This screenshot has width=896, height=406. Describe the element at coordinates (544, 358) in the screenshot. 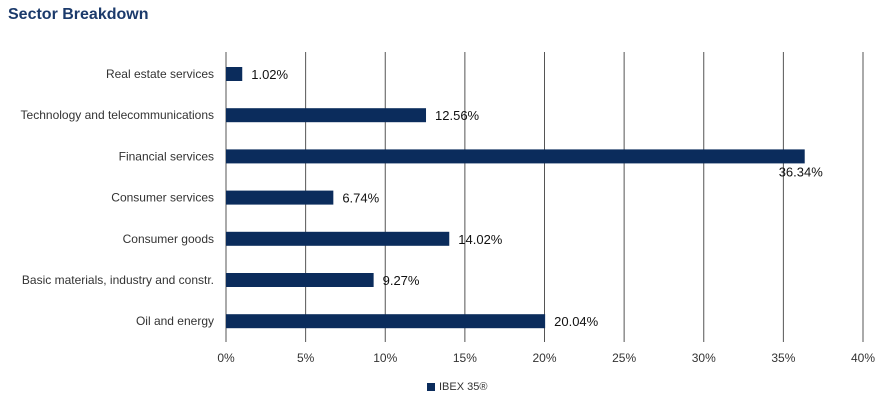

I see `x-tick-label: 20%` at that location.